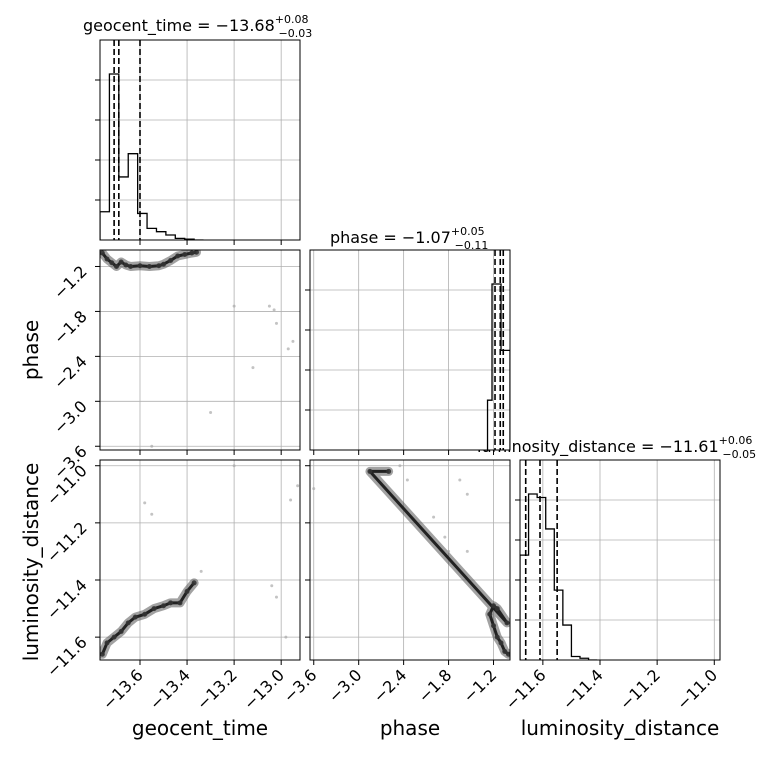 The image size is (760, 760). Describe the element at coordinates (70, 372) in the screenshot. I see `y-tick-label: −2.4` at that location.